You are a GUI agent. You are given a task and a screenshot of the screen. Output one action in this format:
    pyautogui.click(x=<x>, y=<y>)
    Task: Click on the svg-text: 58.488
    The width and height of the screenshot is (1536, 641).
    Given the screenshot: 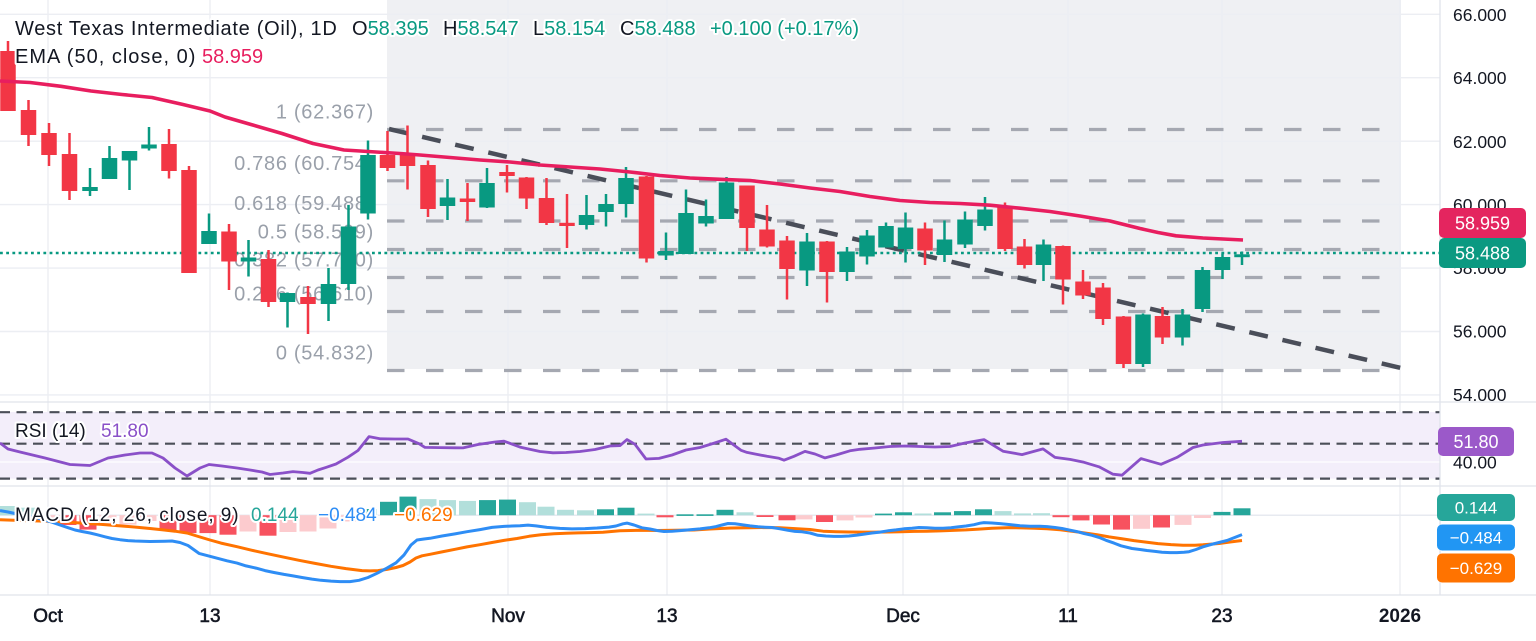 What is the action you would take?
    pyautogui.click(x=1482, y=253)
    